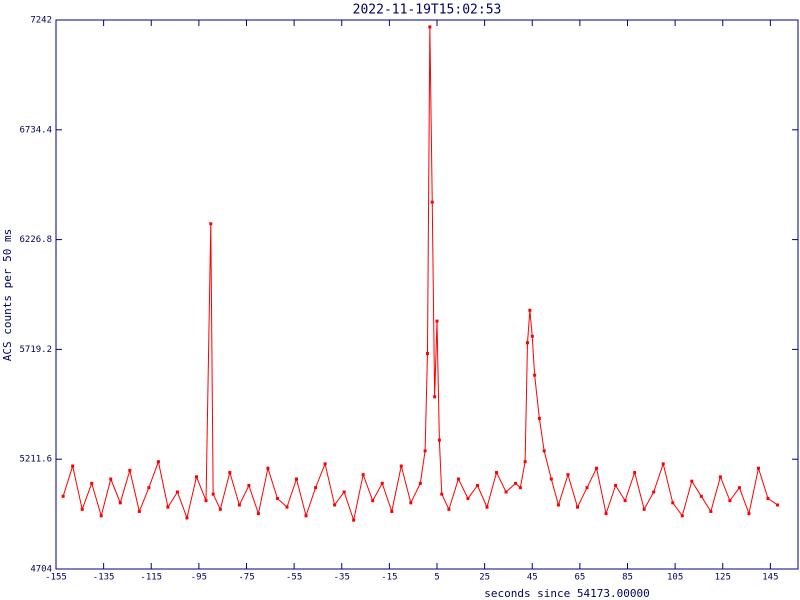  I want to click on x-tick-label: -15, so click(389, 578).